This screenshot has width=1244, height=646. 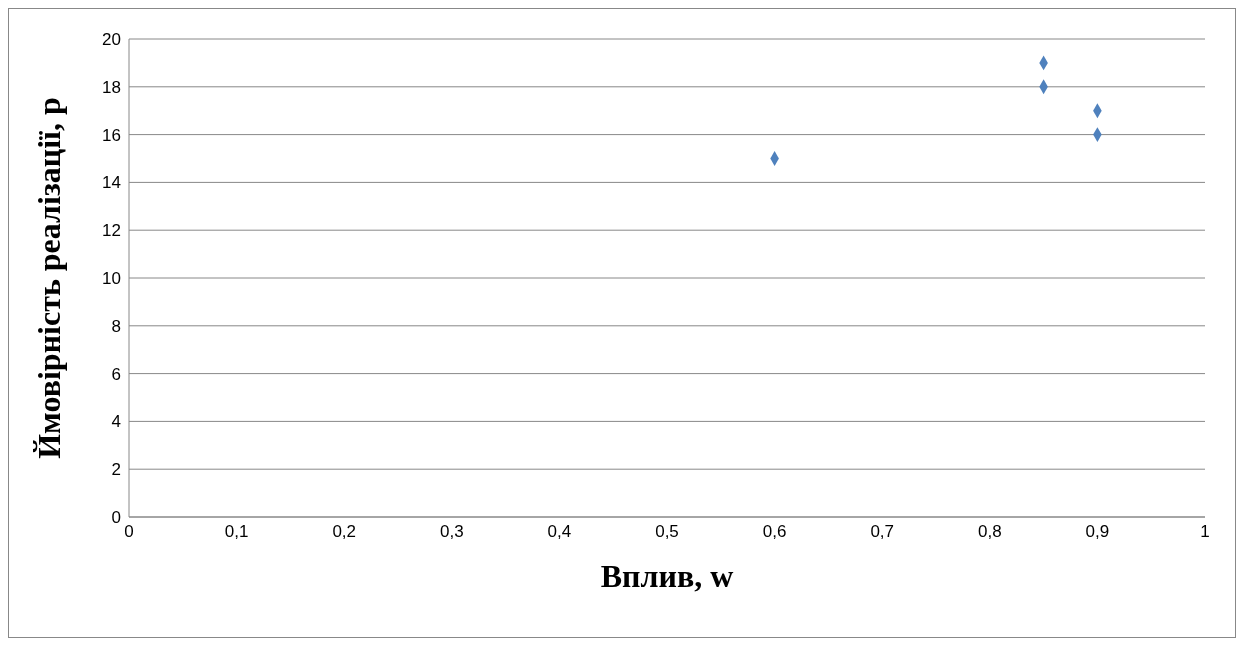 I want to click on y-tick-label: 0, so click(x=116, y=518).